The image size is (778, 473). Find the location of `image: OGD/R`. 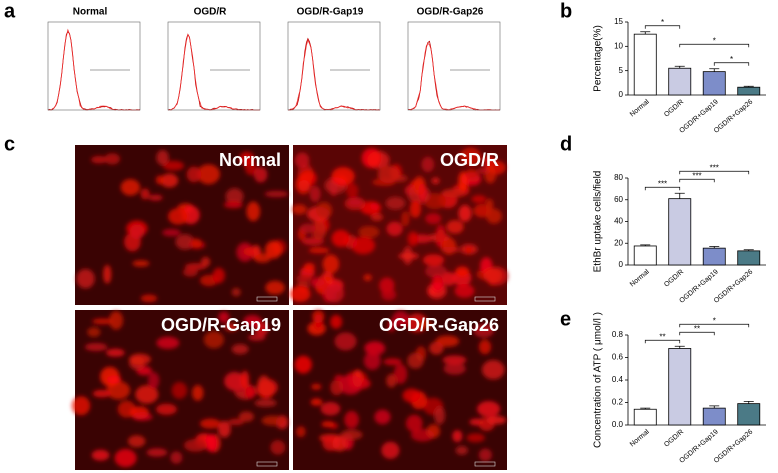

image: OGD/R is located at coordinates (398, 225).